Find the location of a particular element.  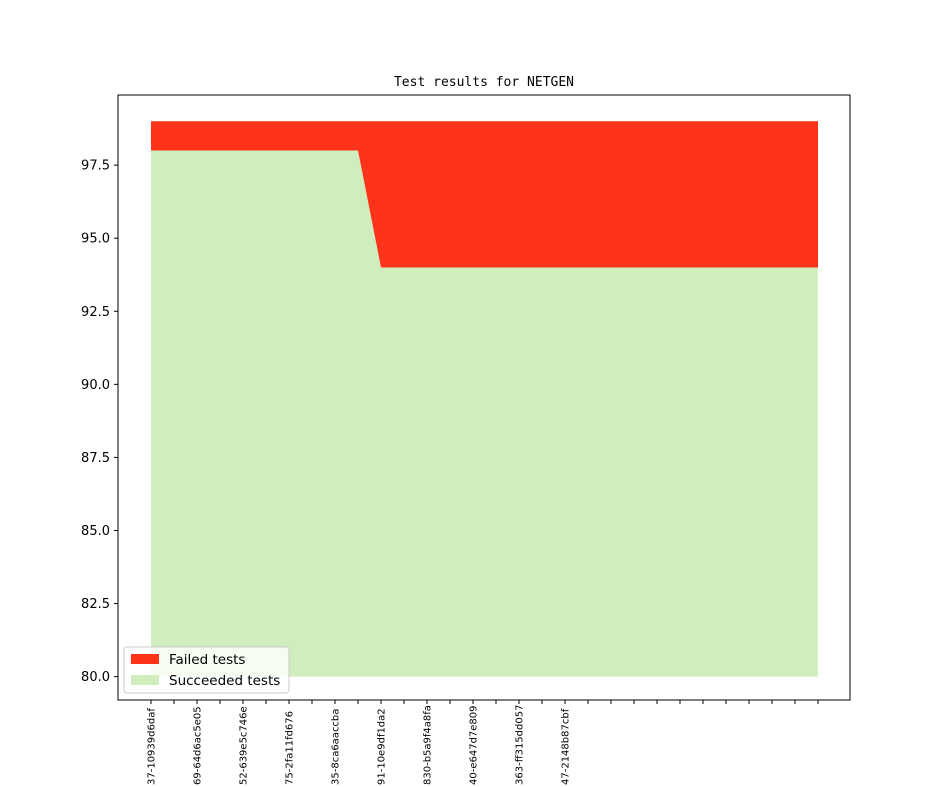

x-tick-label: 91-10e9df1da2 is located at coordinates (382, 746).